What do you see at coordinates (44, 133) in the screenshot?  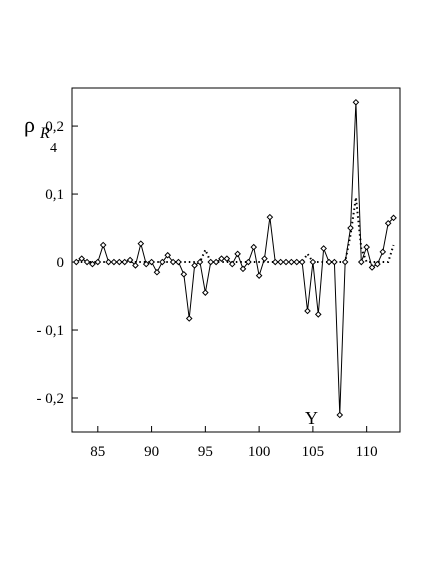 I see `y-label-sub: R` at bounding box center [44, 133].